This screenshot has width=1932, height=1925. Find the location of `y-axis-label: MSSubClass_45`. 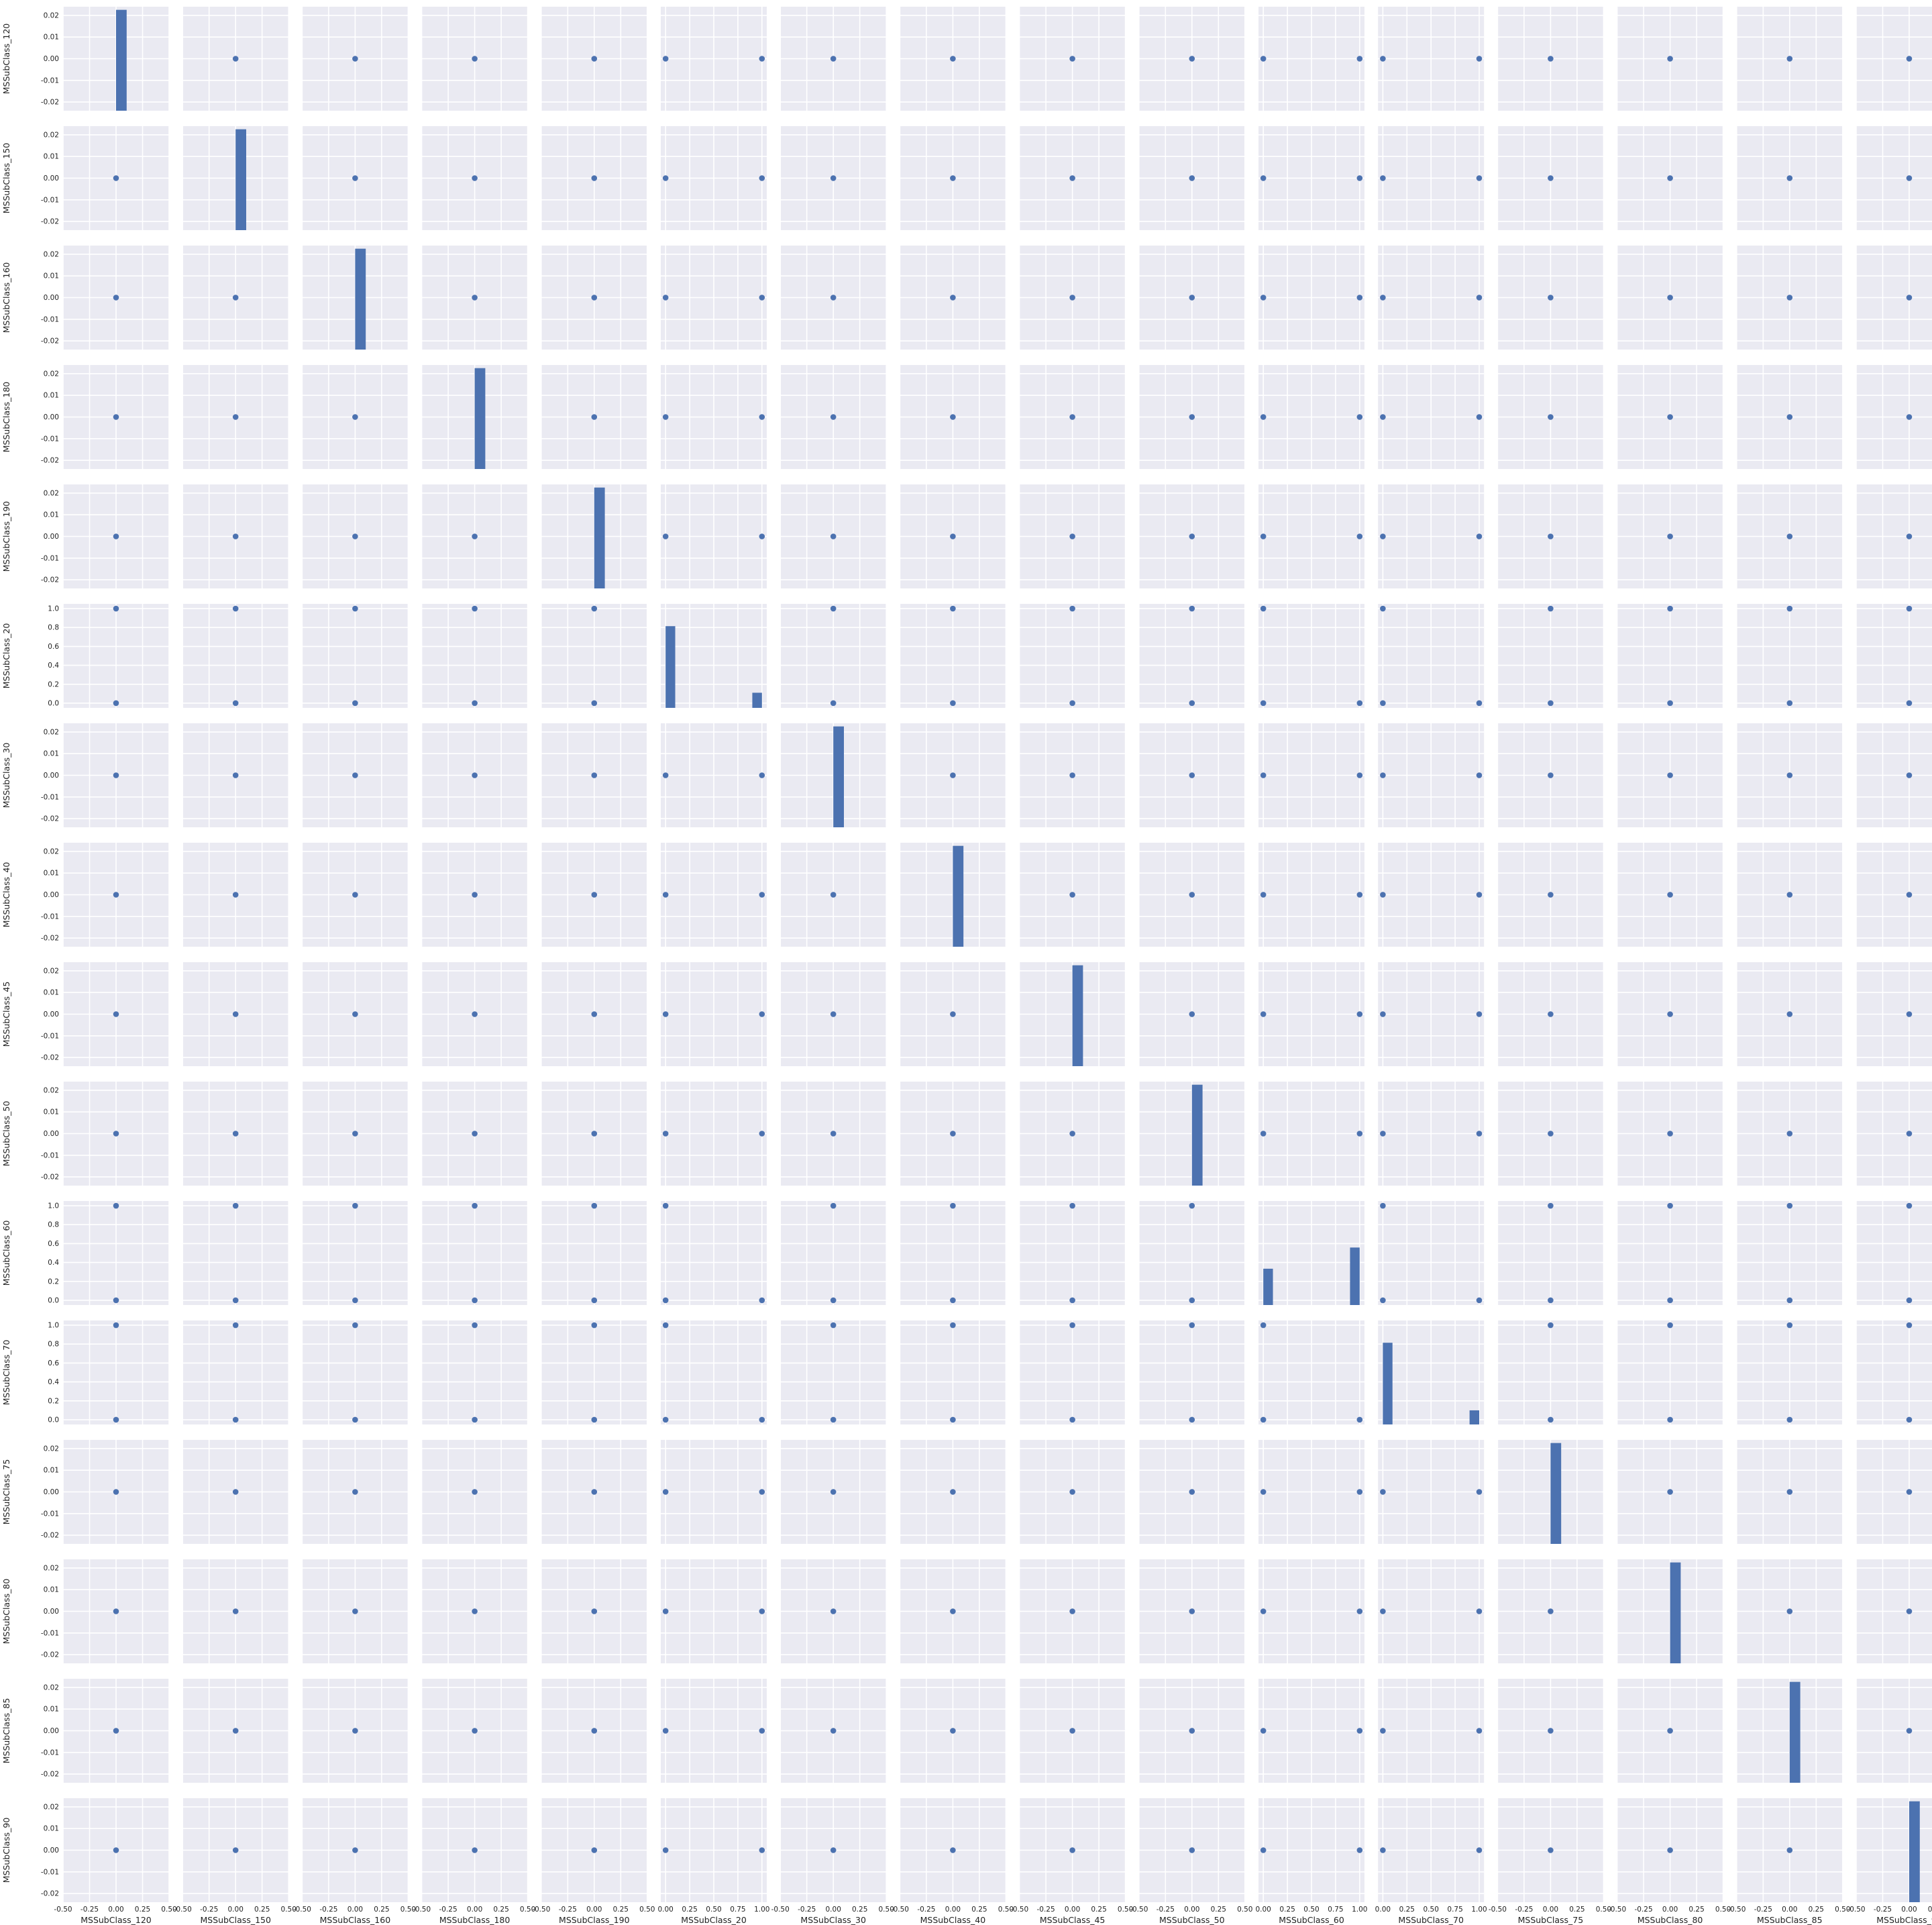

y-axis-label: MSSubClass_45 is located at coordinates (6, 1014).